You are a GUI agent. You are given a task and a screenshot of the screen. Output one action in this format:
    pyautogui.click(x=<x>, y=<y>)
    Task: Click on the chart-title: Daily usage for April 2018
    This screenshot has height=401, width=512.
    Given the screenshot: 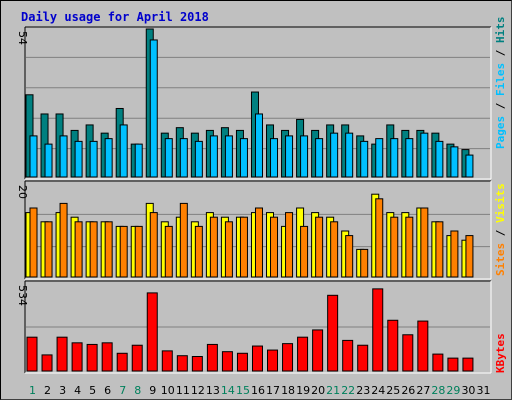 What is the action you would take?
    pyautogui.click(x=115, y=17)
    